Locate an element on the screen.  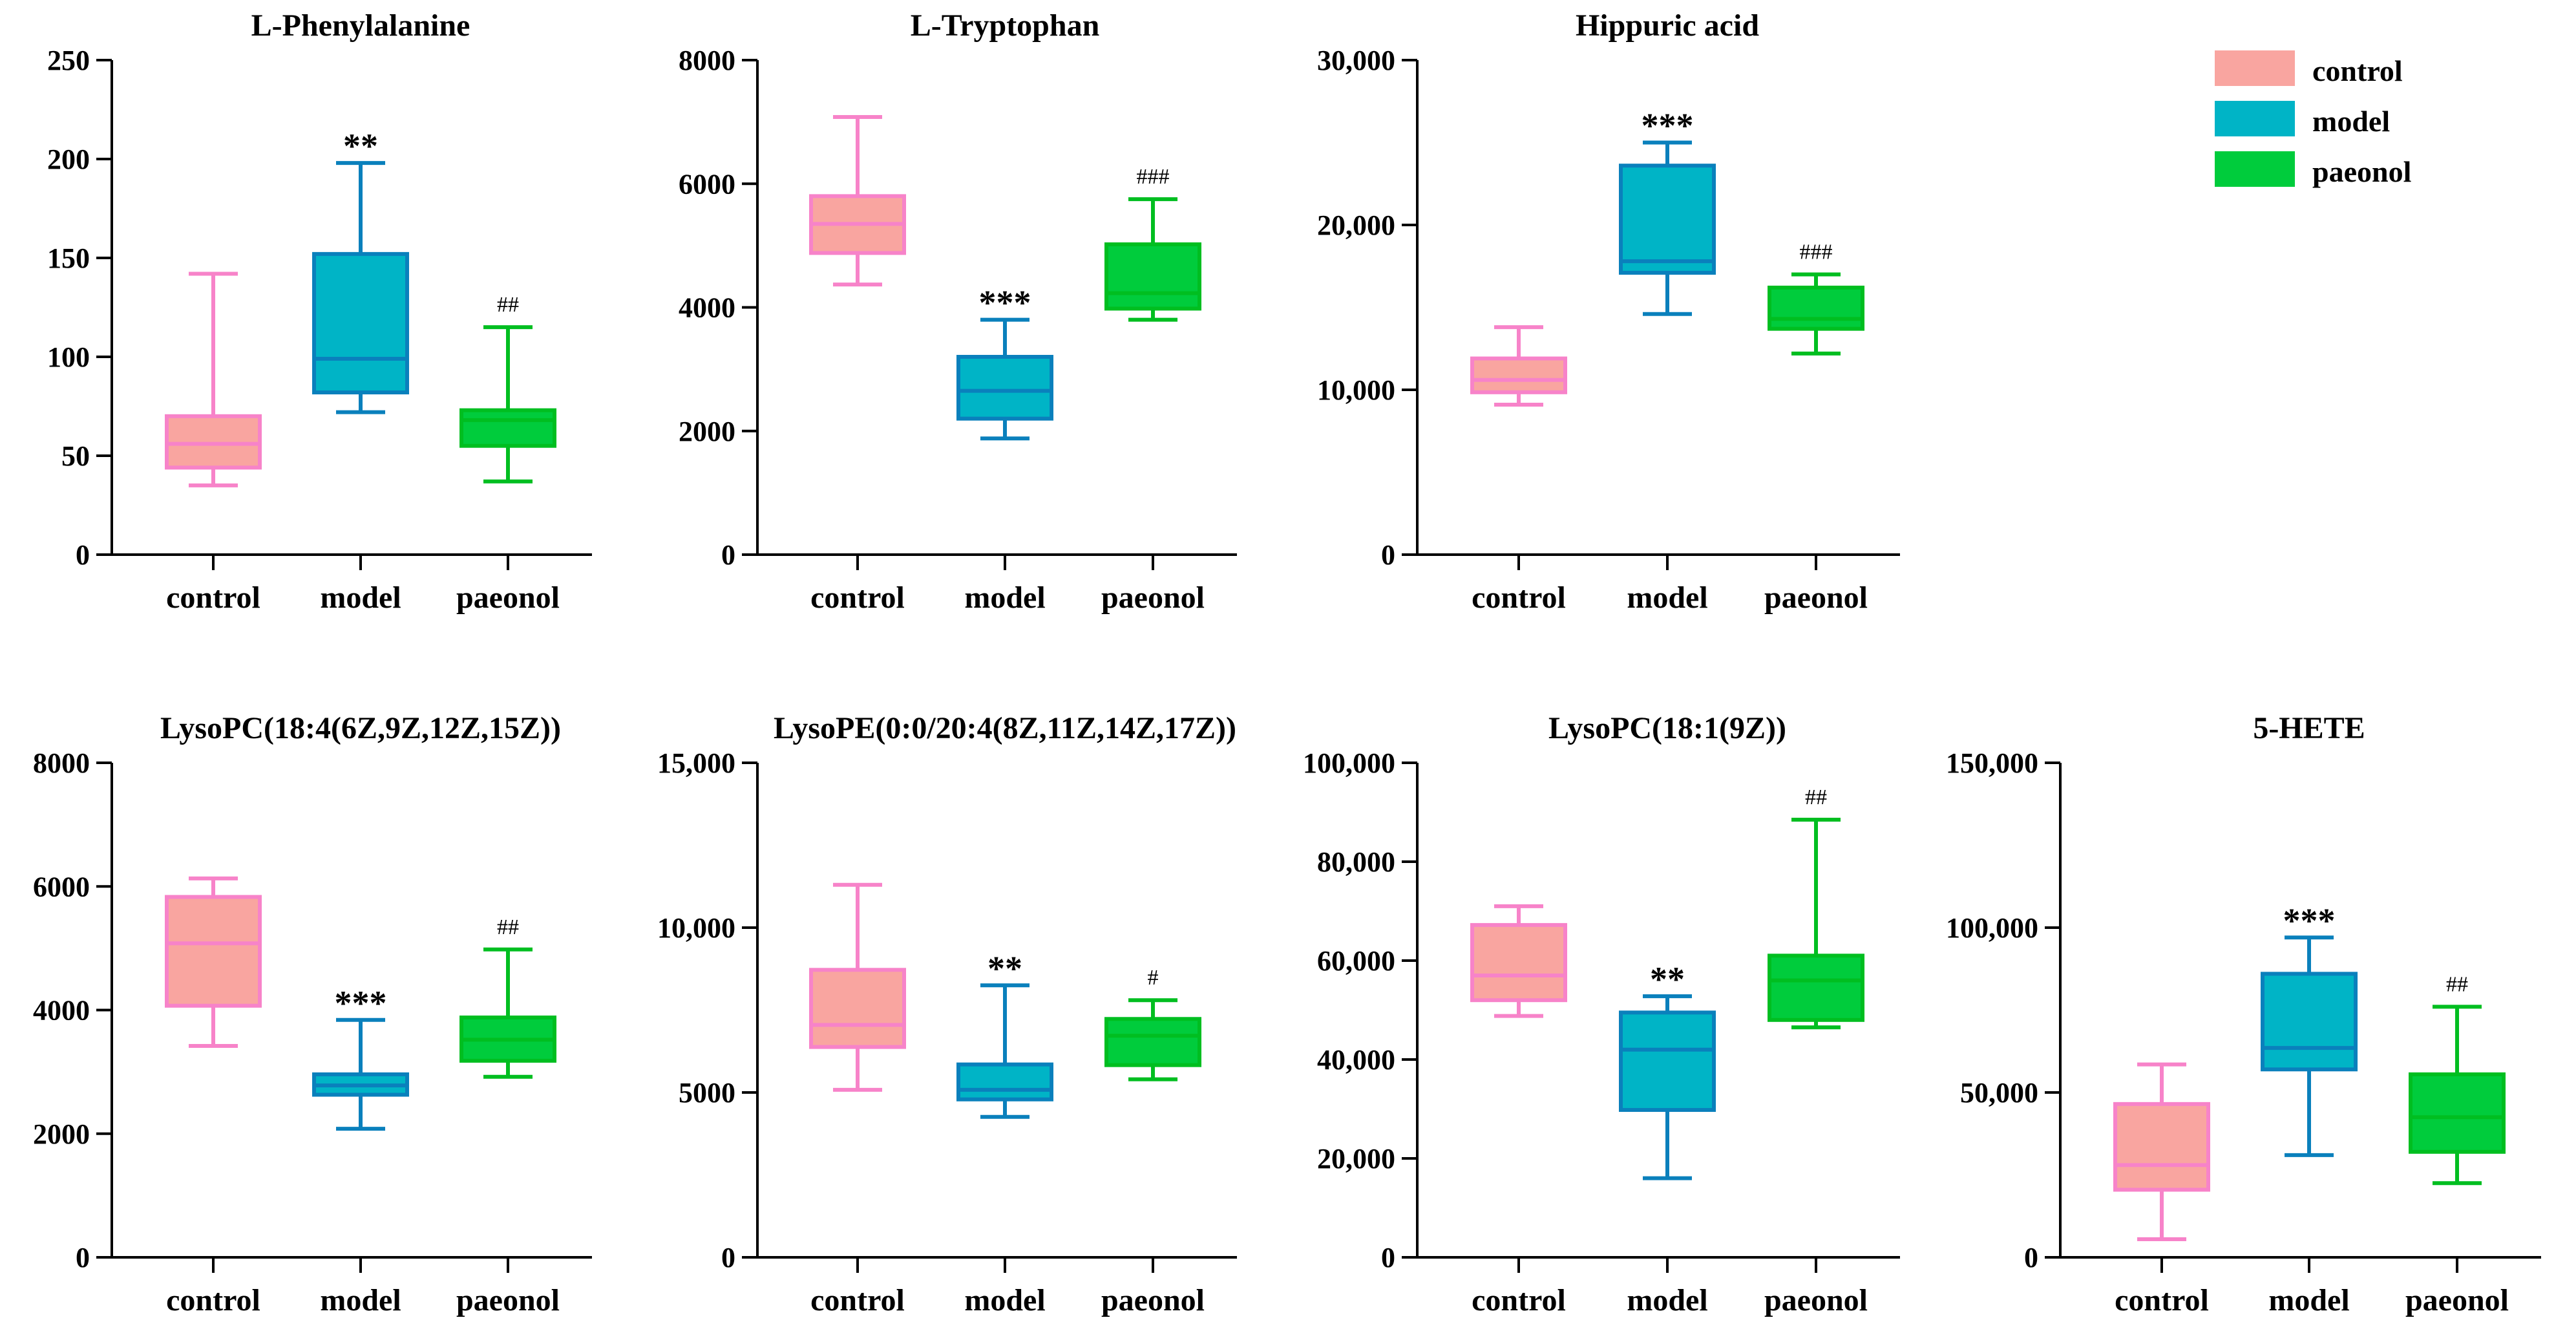
y-tick-label: 15,000 is located at coordinates (696, 763).